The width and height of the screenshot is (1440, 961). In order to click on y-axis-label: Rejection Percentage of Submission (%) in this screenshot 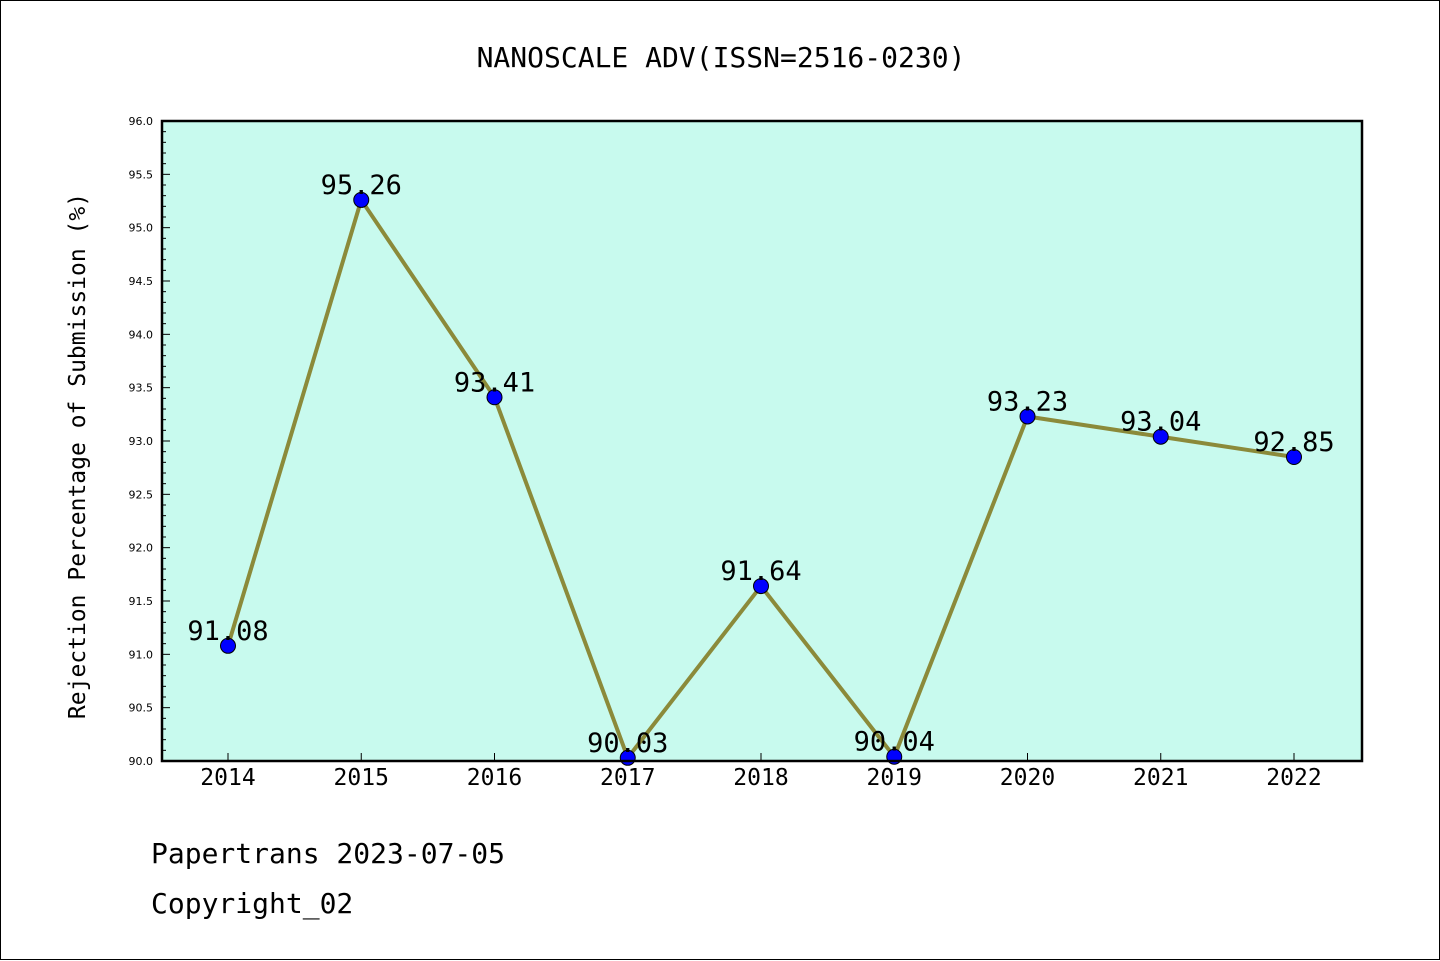, I will do `click(78, 456)`.